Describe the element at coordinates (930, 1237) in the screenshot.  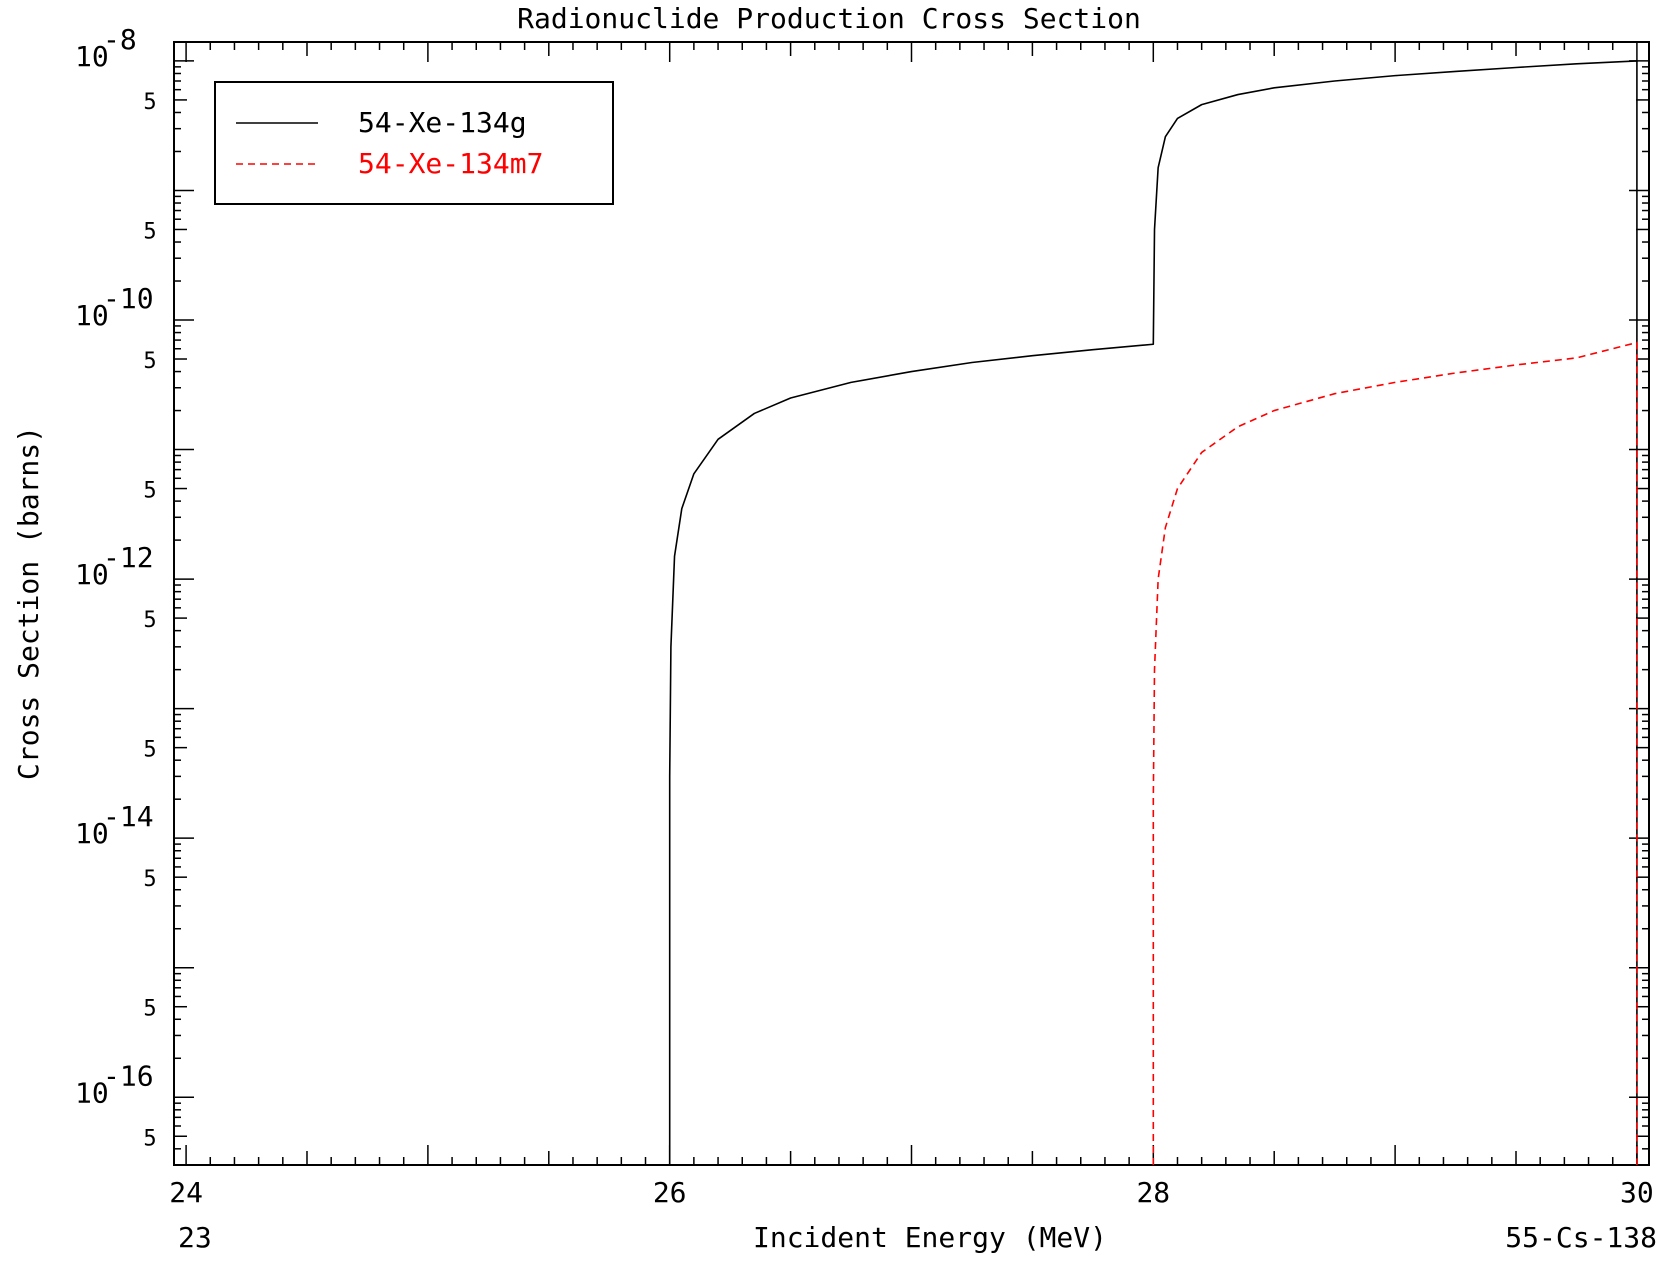
I see `x-axis-label: Incident Energy (MeV)` at that location.